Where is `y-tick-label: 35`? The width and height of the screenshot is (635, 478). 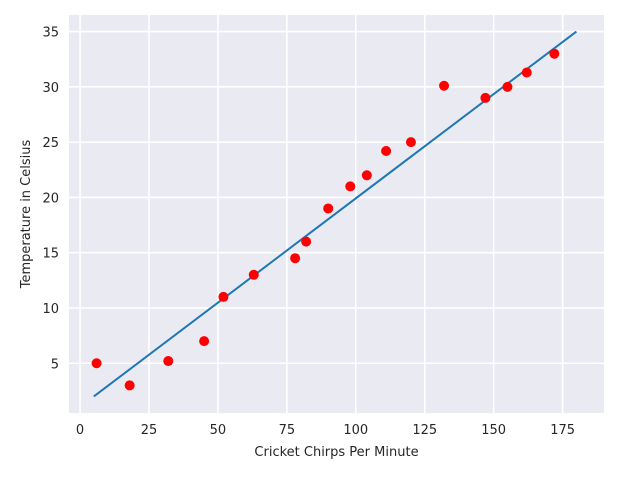
y-tick-label: 35 is located at coordinates (50, 33).